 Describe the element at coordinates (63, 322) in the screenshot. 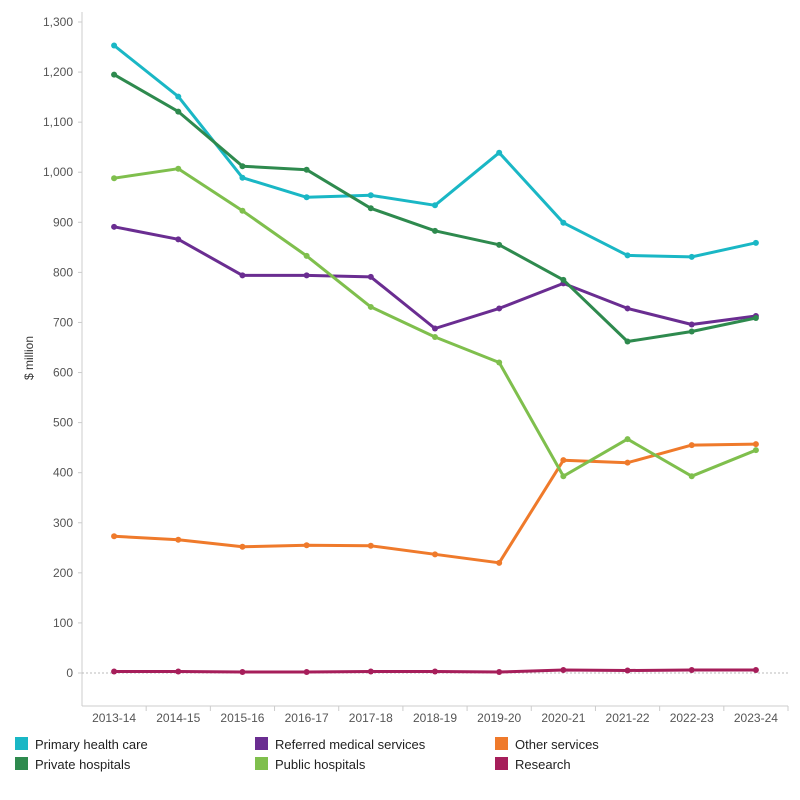

I see `y-tick-label: 700` at that location.